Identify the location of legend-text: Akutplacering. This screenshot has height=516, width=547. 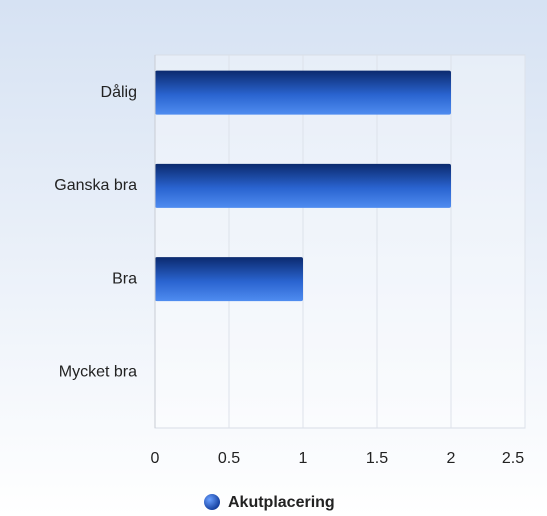
(281, 502).